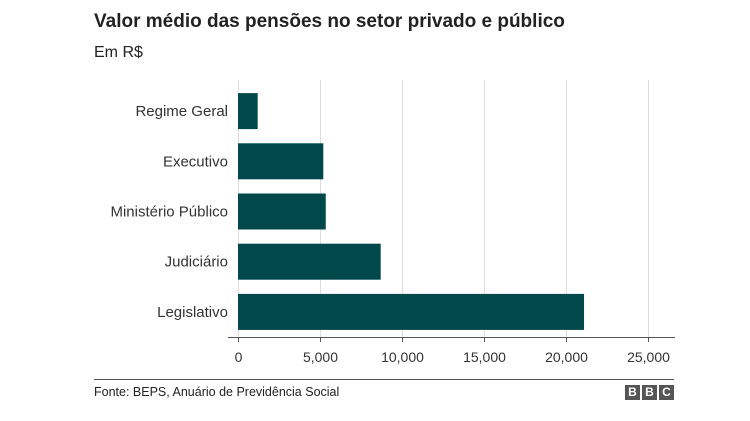 Image resolution: width=750 pixels, height=421 pixels. Describe the element at coordinates (281, 161) in the screenshot. I see `bar-executivo` at that location.